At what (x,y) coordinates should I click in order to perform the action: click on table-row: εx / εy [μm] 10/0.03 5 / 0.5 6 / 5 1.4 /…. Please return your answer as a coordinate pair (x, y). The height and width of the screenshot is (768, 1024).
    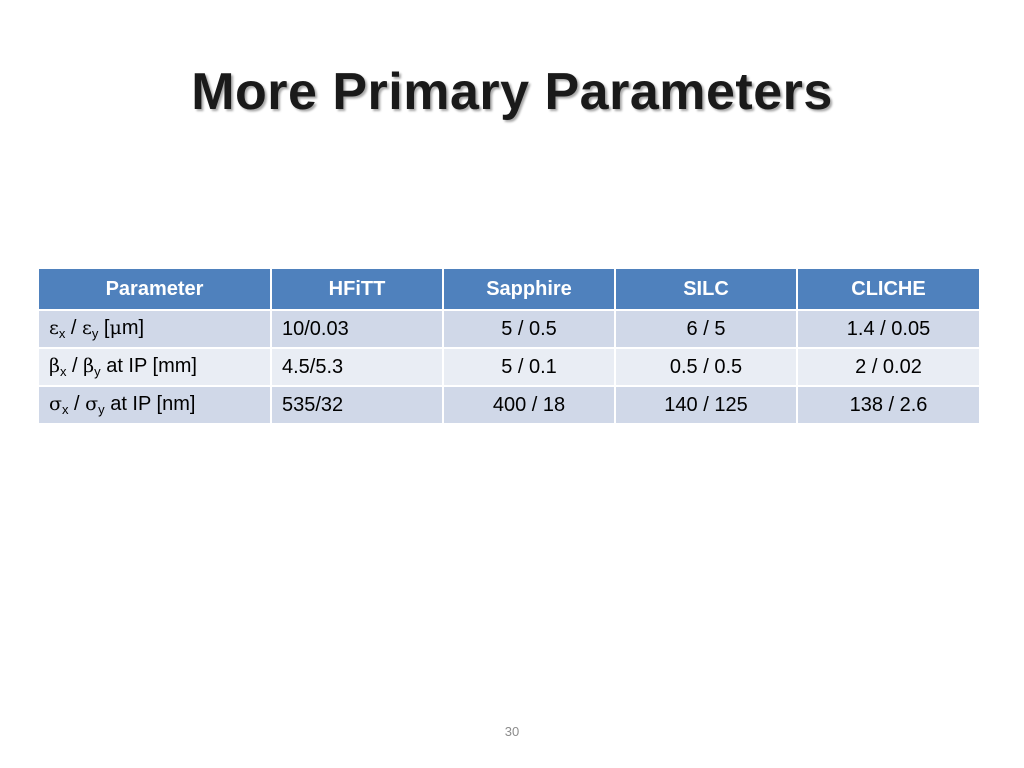
    Looking at the image, I should click on (509, 329).